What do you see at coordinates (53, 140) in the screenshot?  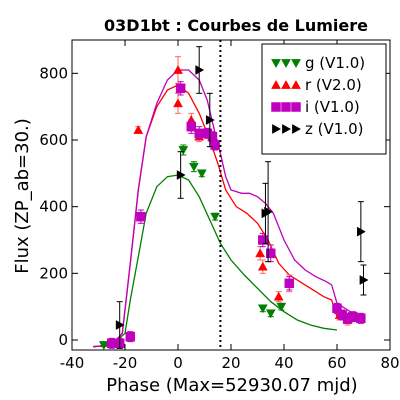 I see `y-tick-label: 600` at bounding box center [53, 140].